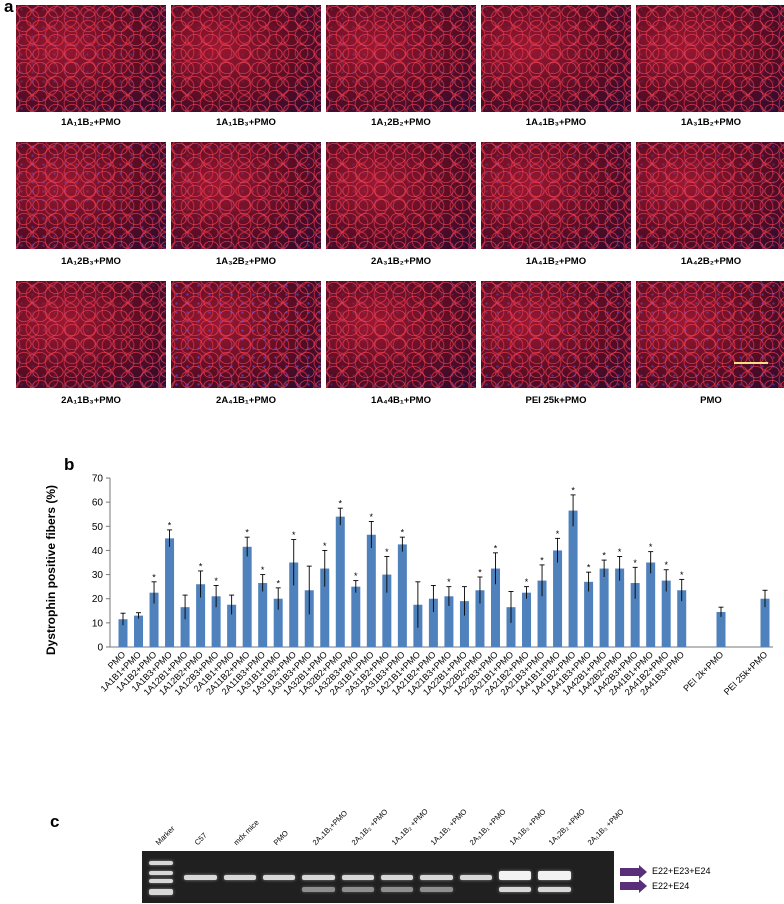 Image resolution: width=784 pixels, height=904 pixels. Describe the element at coordinates (9, 8) in the screenshot. I see `panel-a-letter: a` at that location.